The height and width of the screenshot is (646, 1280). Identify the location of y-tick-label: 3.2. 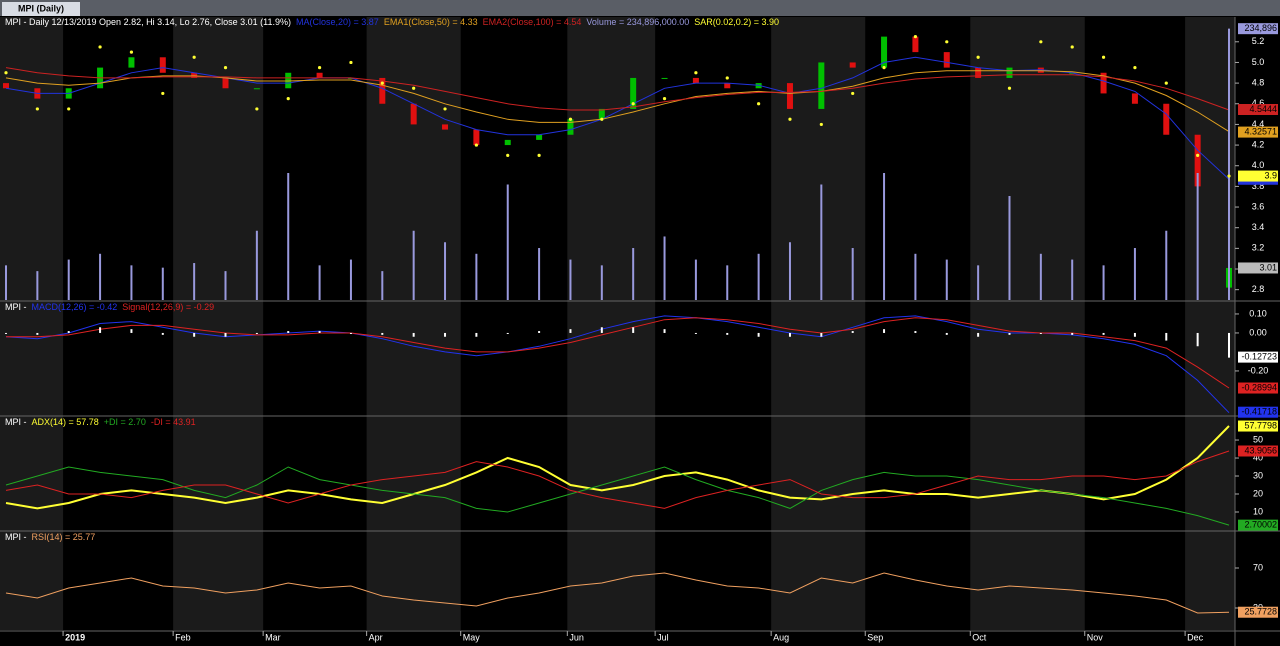
(1258, 248).